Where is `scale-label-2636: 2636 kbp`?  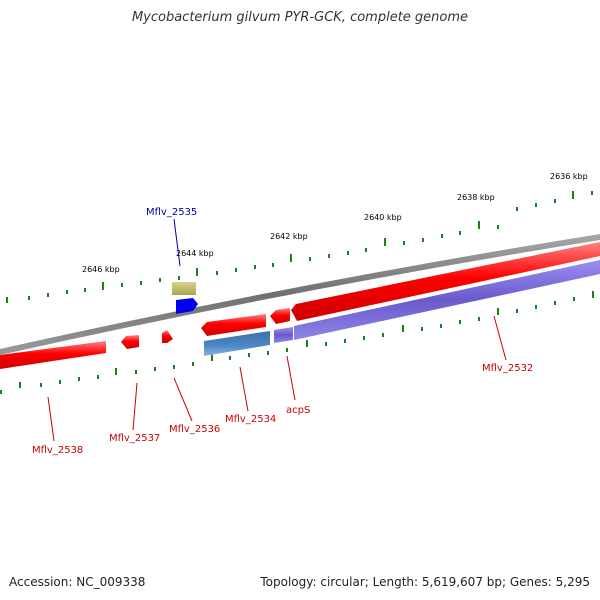
scale-label-2636: 2636 kbp is located at coordinates (569, 176).